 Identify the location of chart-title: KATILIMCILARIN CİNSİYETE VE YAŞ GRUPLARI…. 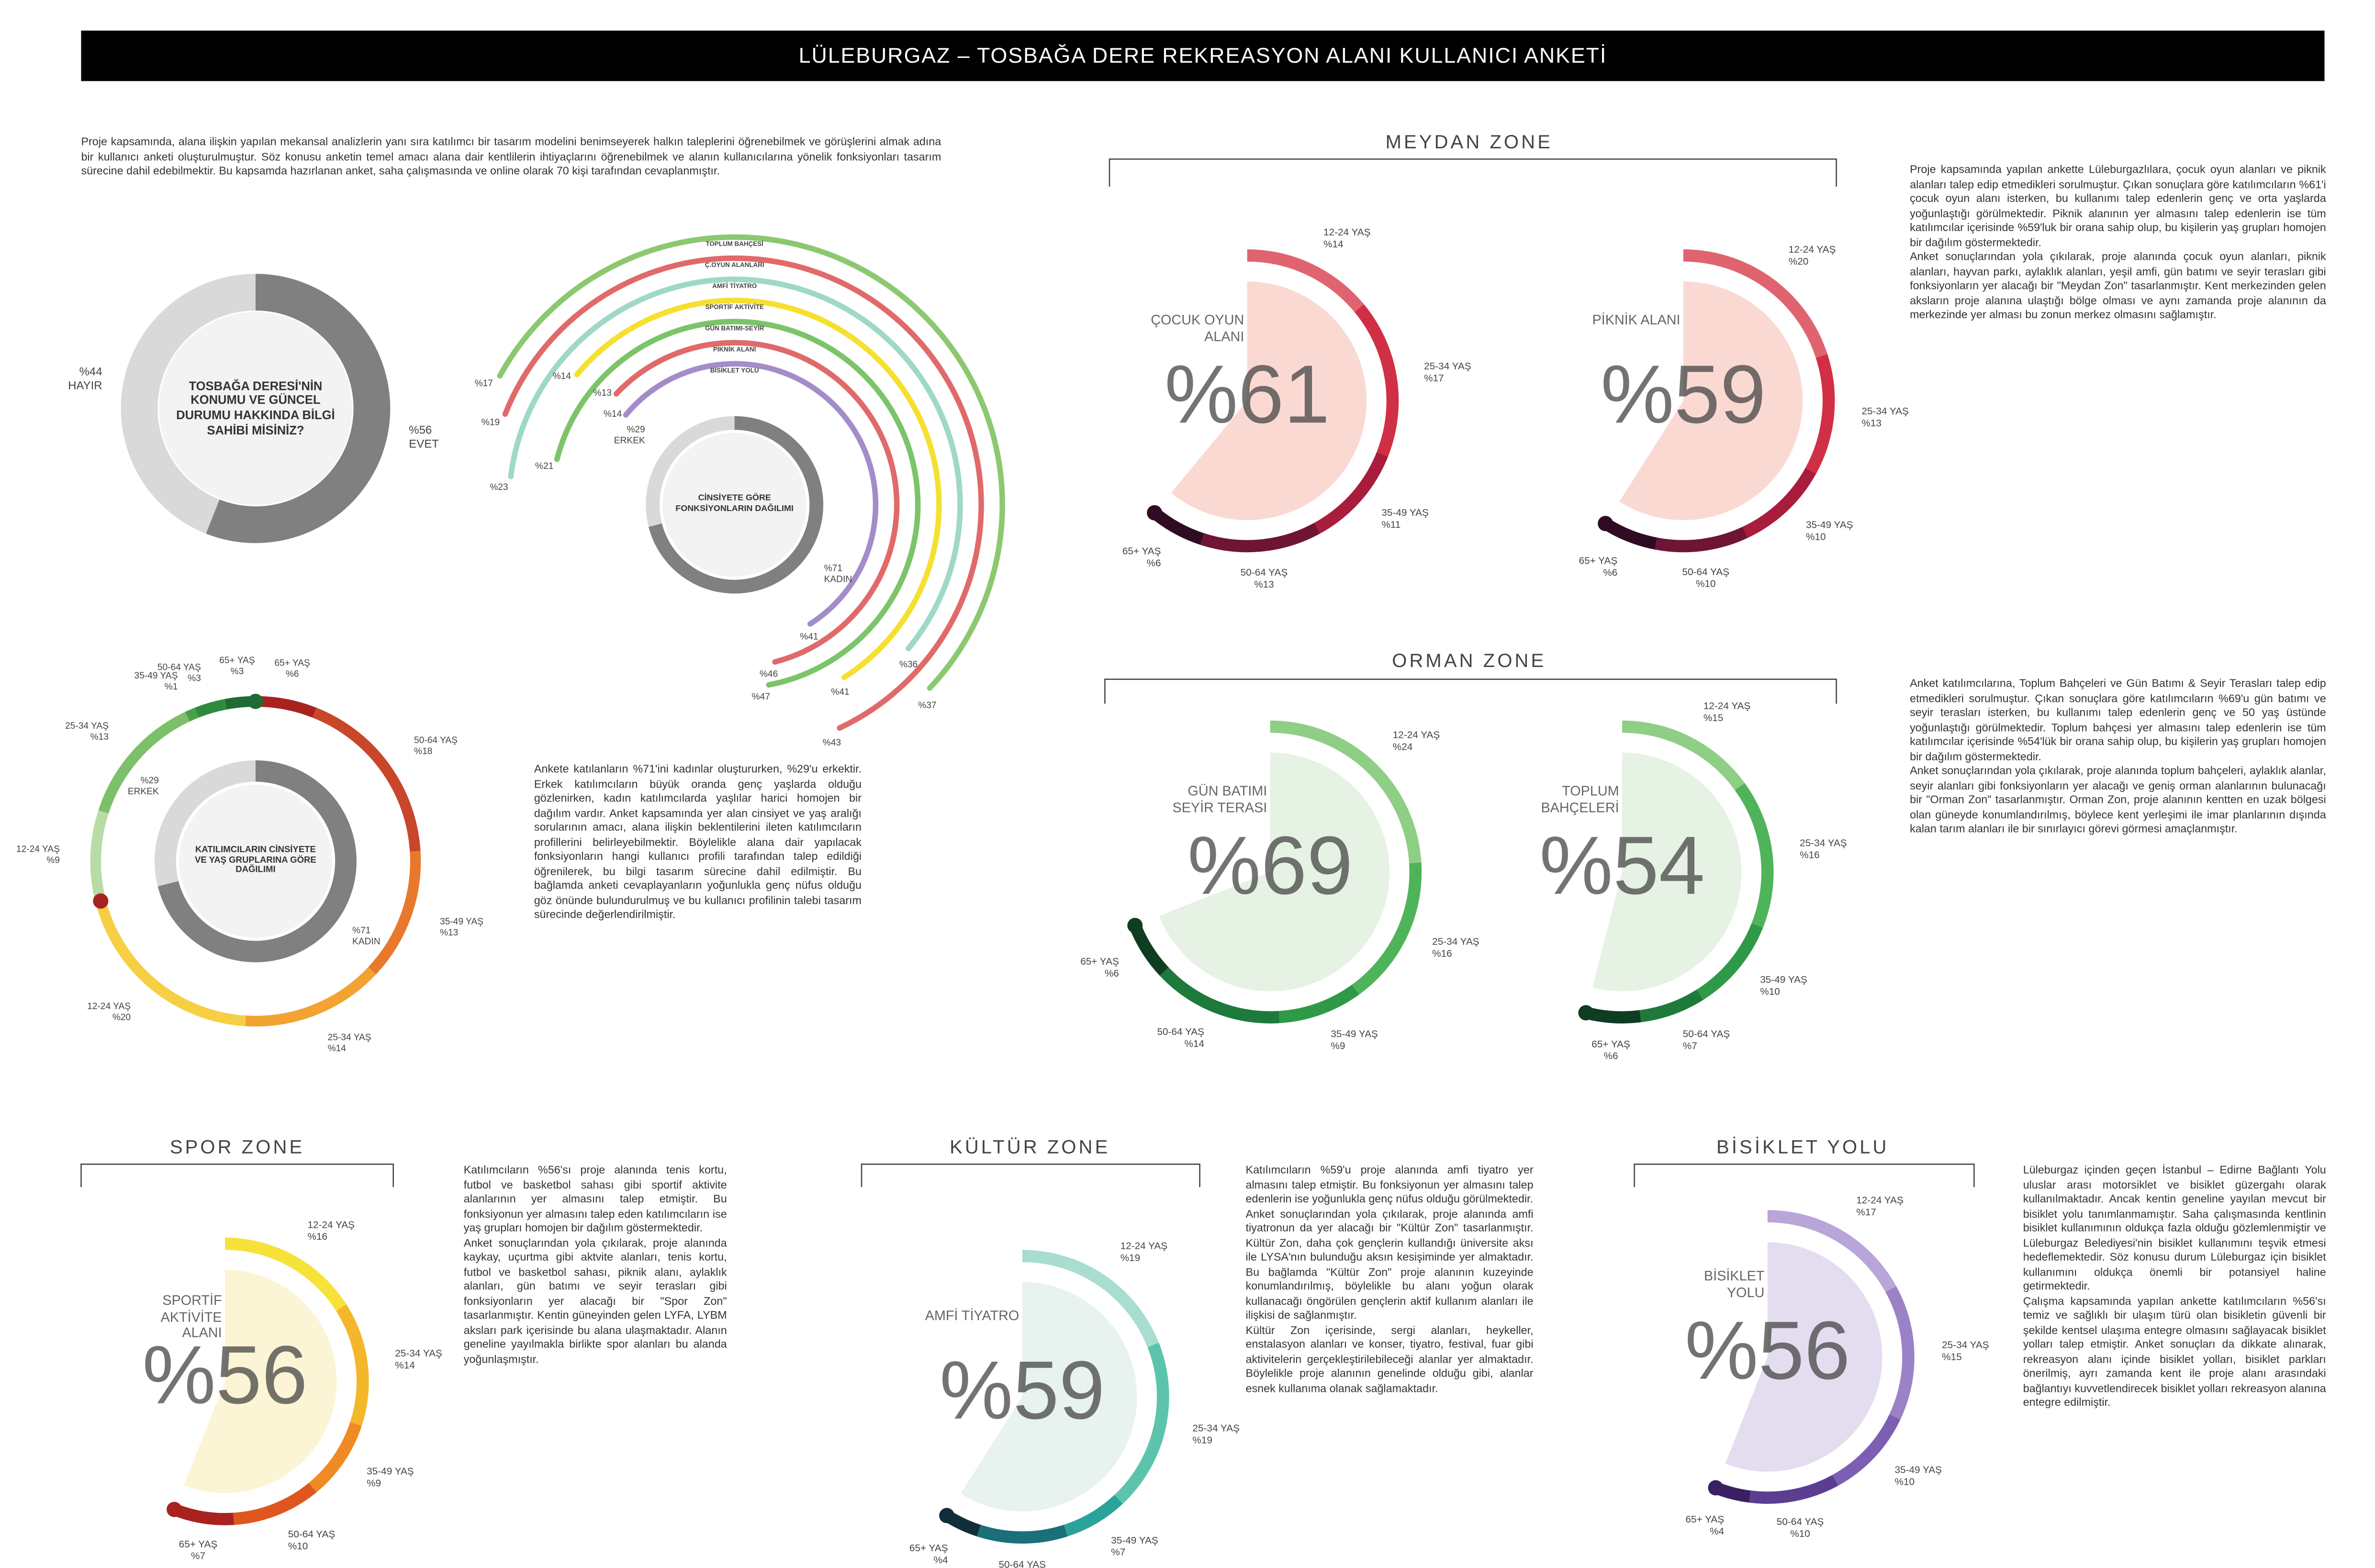
(255, 860).